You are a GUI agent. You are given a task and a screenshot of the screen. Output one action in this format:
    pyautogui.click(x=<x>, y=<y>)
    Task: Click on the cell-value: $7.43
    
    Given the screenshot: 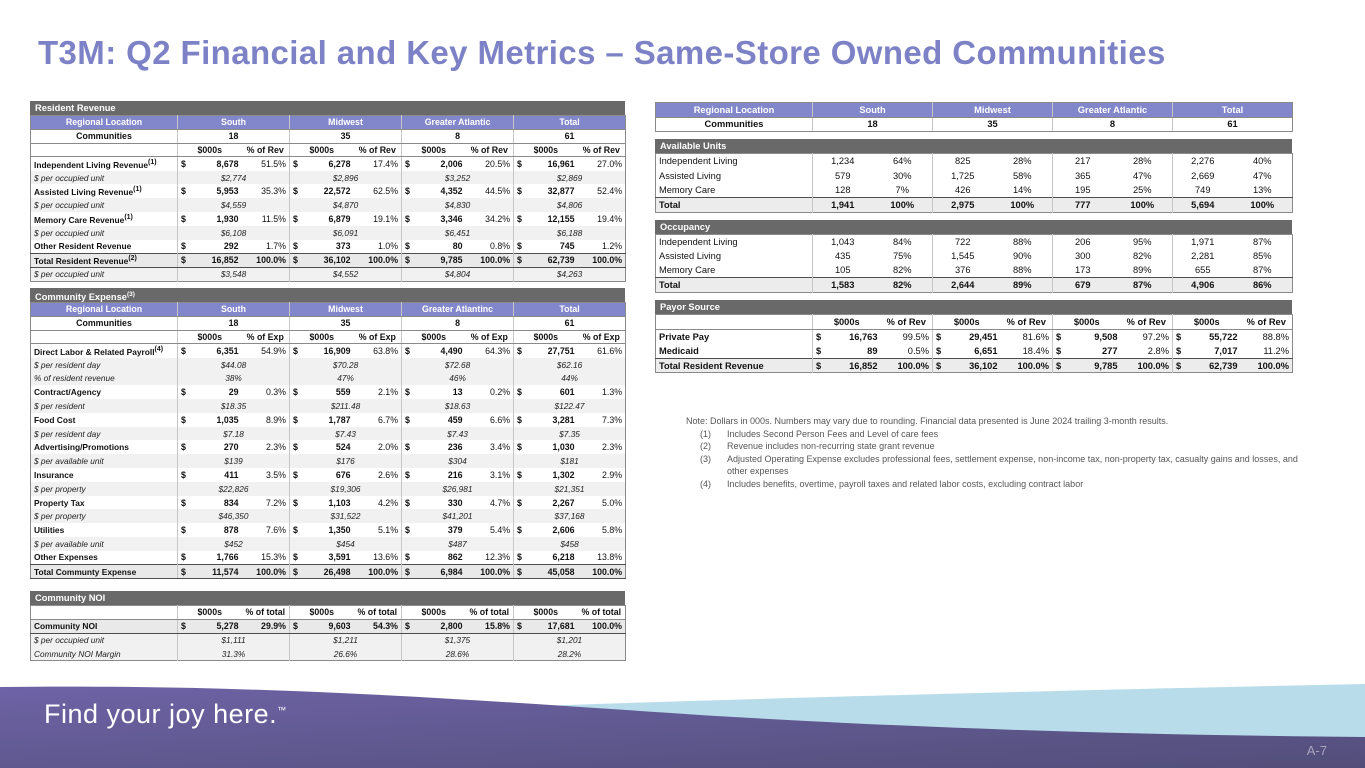 What is the action you would take?
    pyautogui.click(x=457, y=433)
    